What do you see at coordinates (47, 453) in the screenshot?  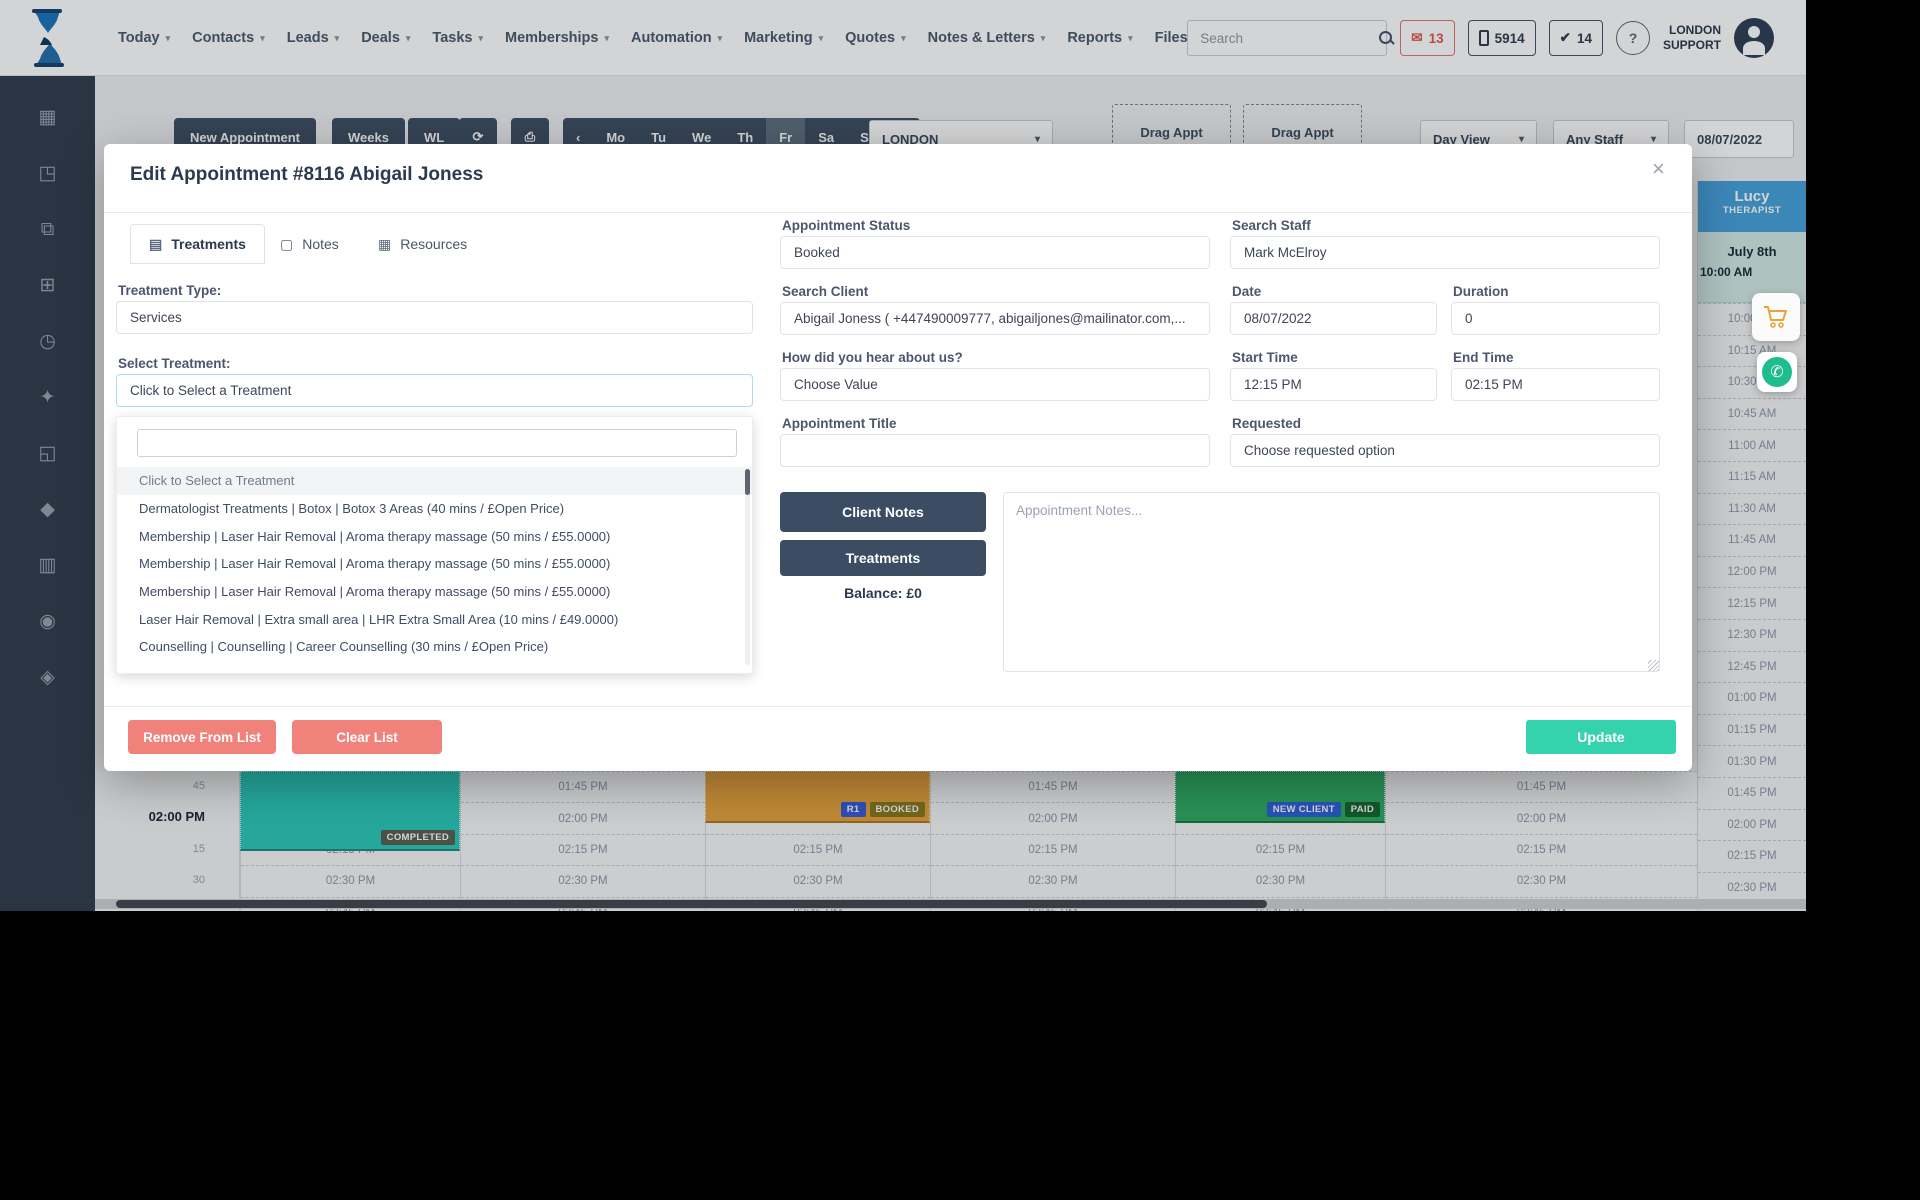 I see `shopping-bag-icon: ◱` at bounding box center [47, 453].